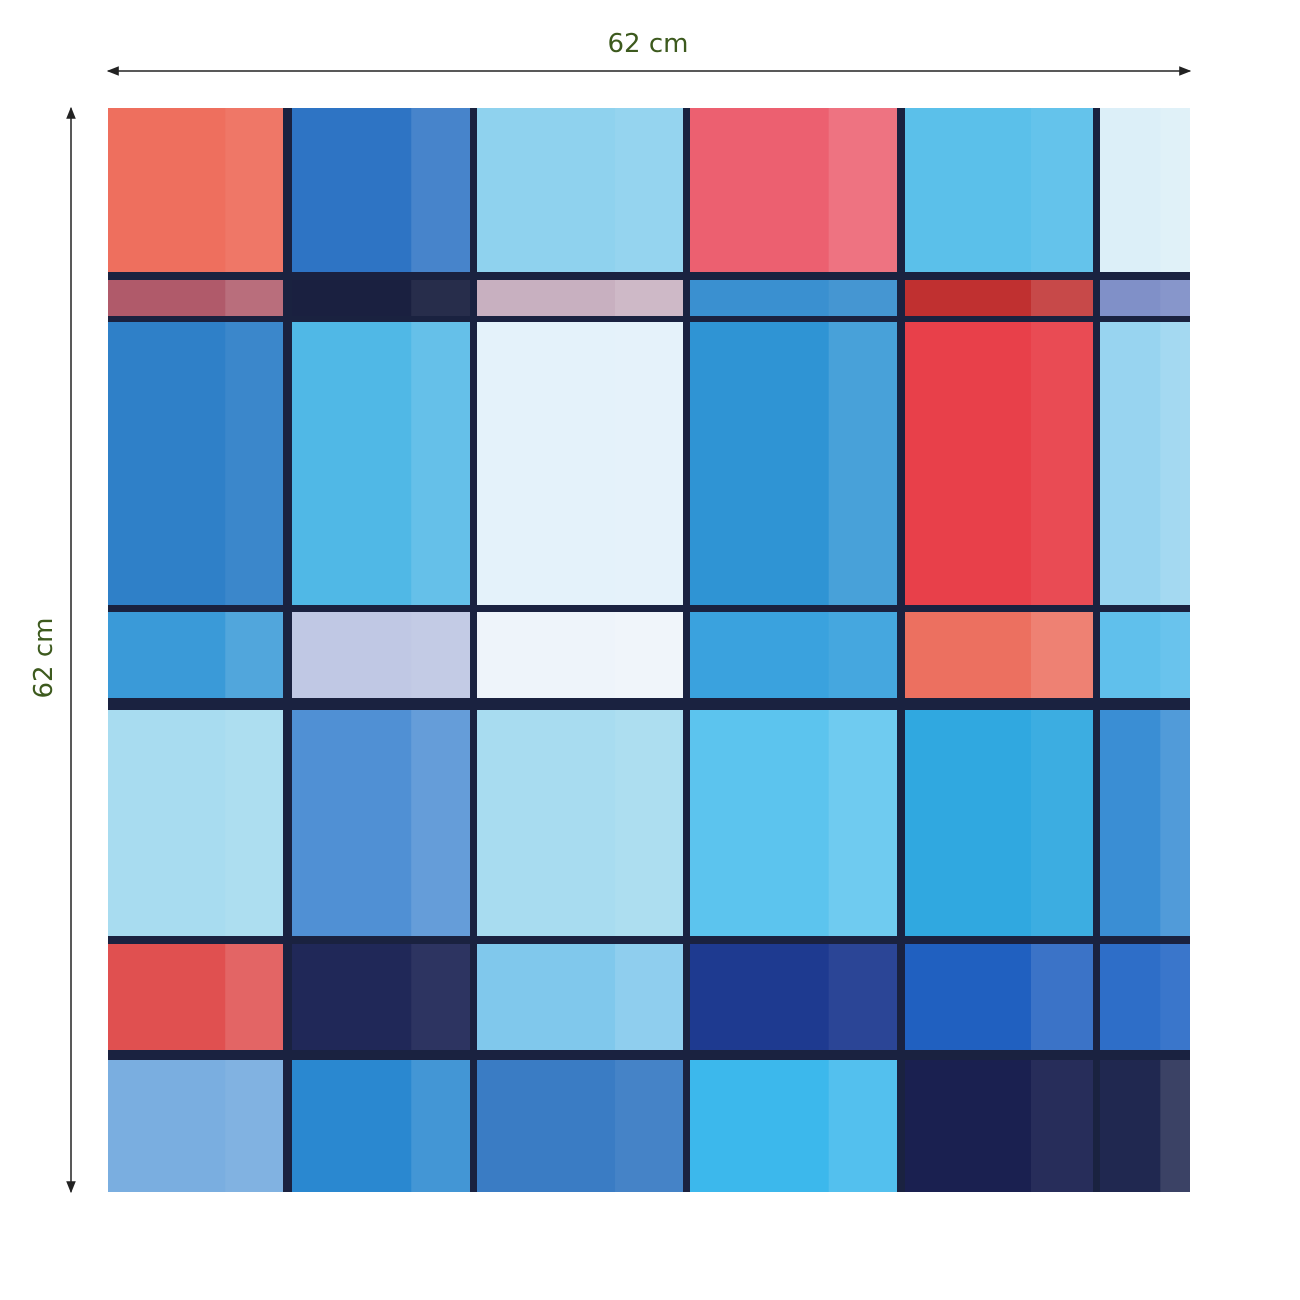  Describe the element at coordinates (648, 44) in the screenshot. I see `width-label: 62 cm` at that location.